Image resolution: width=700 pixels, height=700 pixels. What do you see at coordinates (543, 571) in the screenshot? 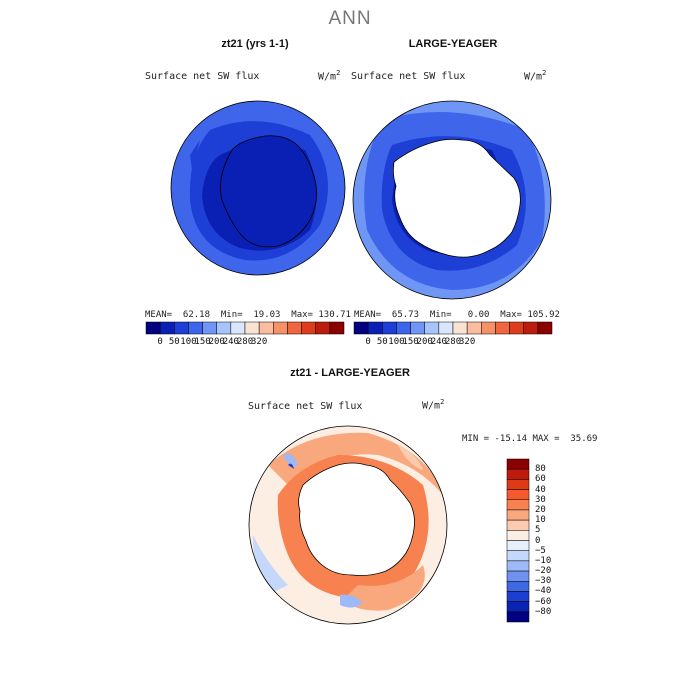
I see `colorbar-tick-label: −20` at bounding box center [543, 571].